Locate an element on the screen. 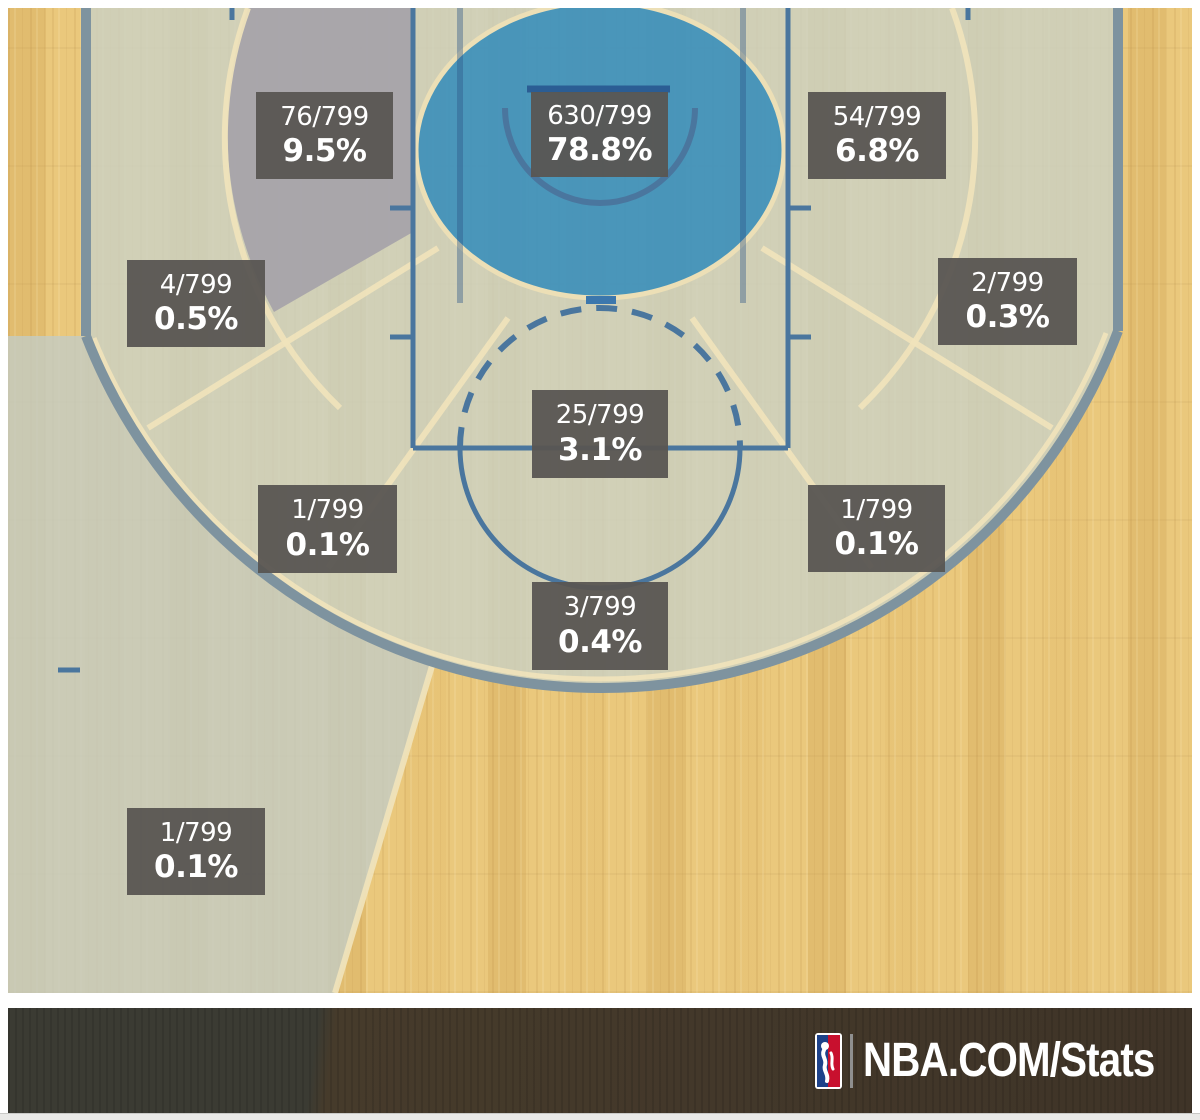  stat-box-free-throw-paint: 25/799 3.1% is located at coordinates (600, 434).